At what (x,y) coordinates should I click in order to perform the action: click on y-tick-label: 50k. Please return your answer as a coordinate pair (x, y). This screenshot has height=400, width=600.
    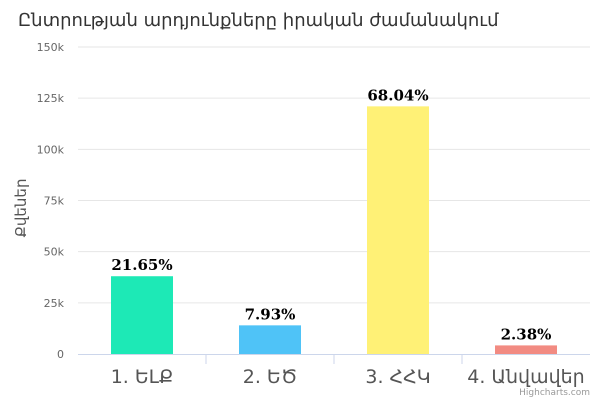
    Looking at the image, I should click on (54, 252).